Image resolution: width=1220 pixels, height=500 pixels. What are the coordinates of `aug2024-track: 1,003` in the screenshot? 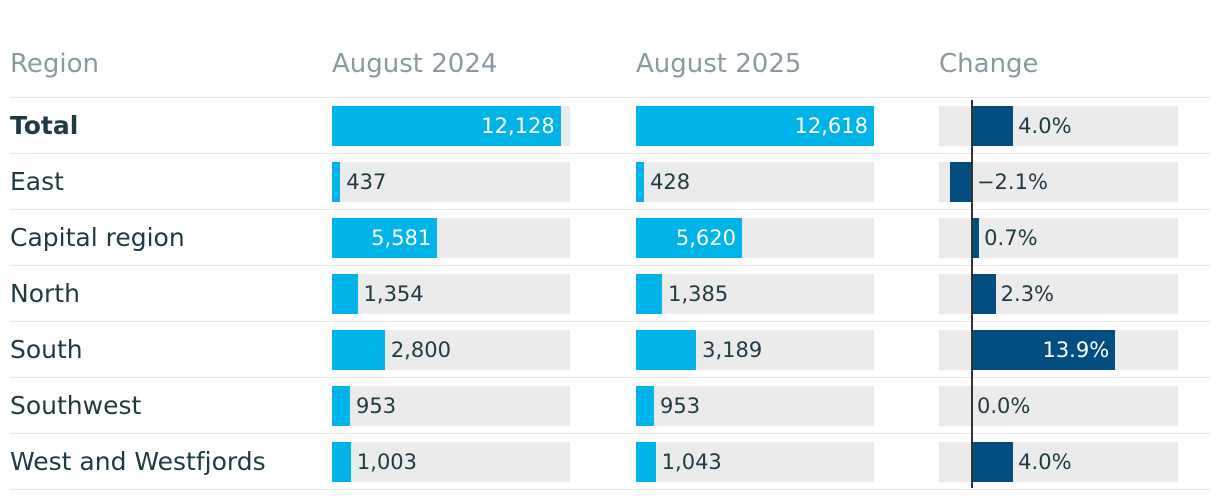 It's located at (451, 462).